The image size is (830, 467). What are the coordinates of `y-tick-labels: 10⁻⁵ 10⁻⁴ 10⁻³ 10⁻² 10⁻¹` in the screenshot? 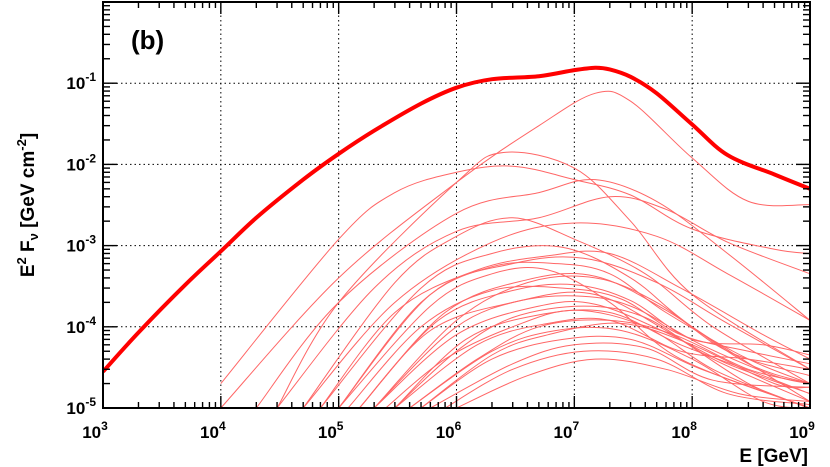 It's located at (81, 244).